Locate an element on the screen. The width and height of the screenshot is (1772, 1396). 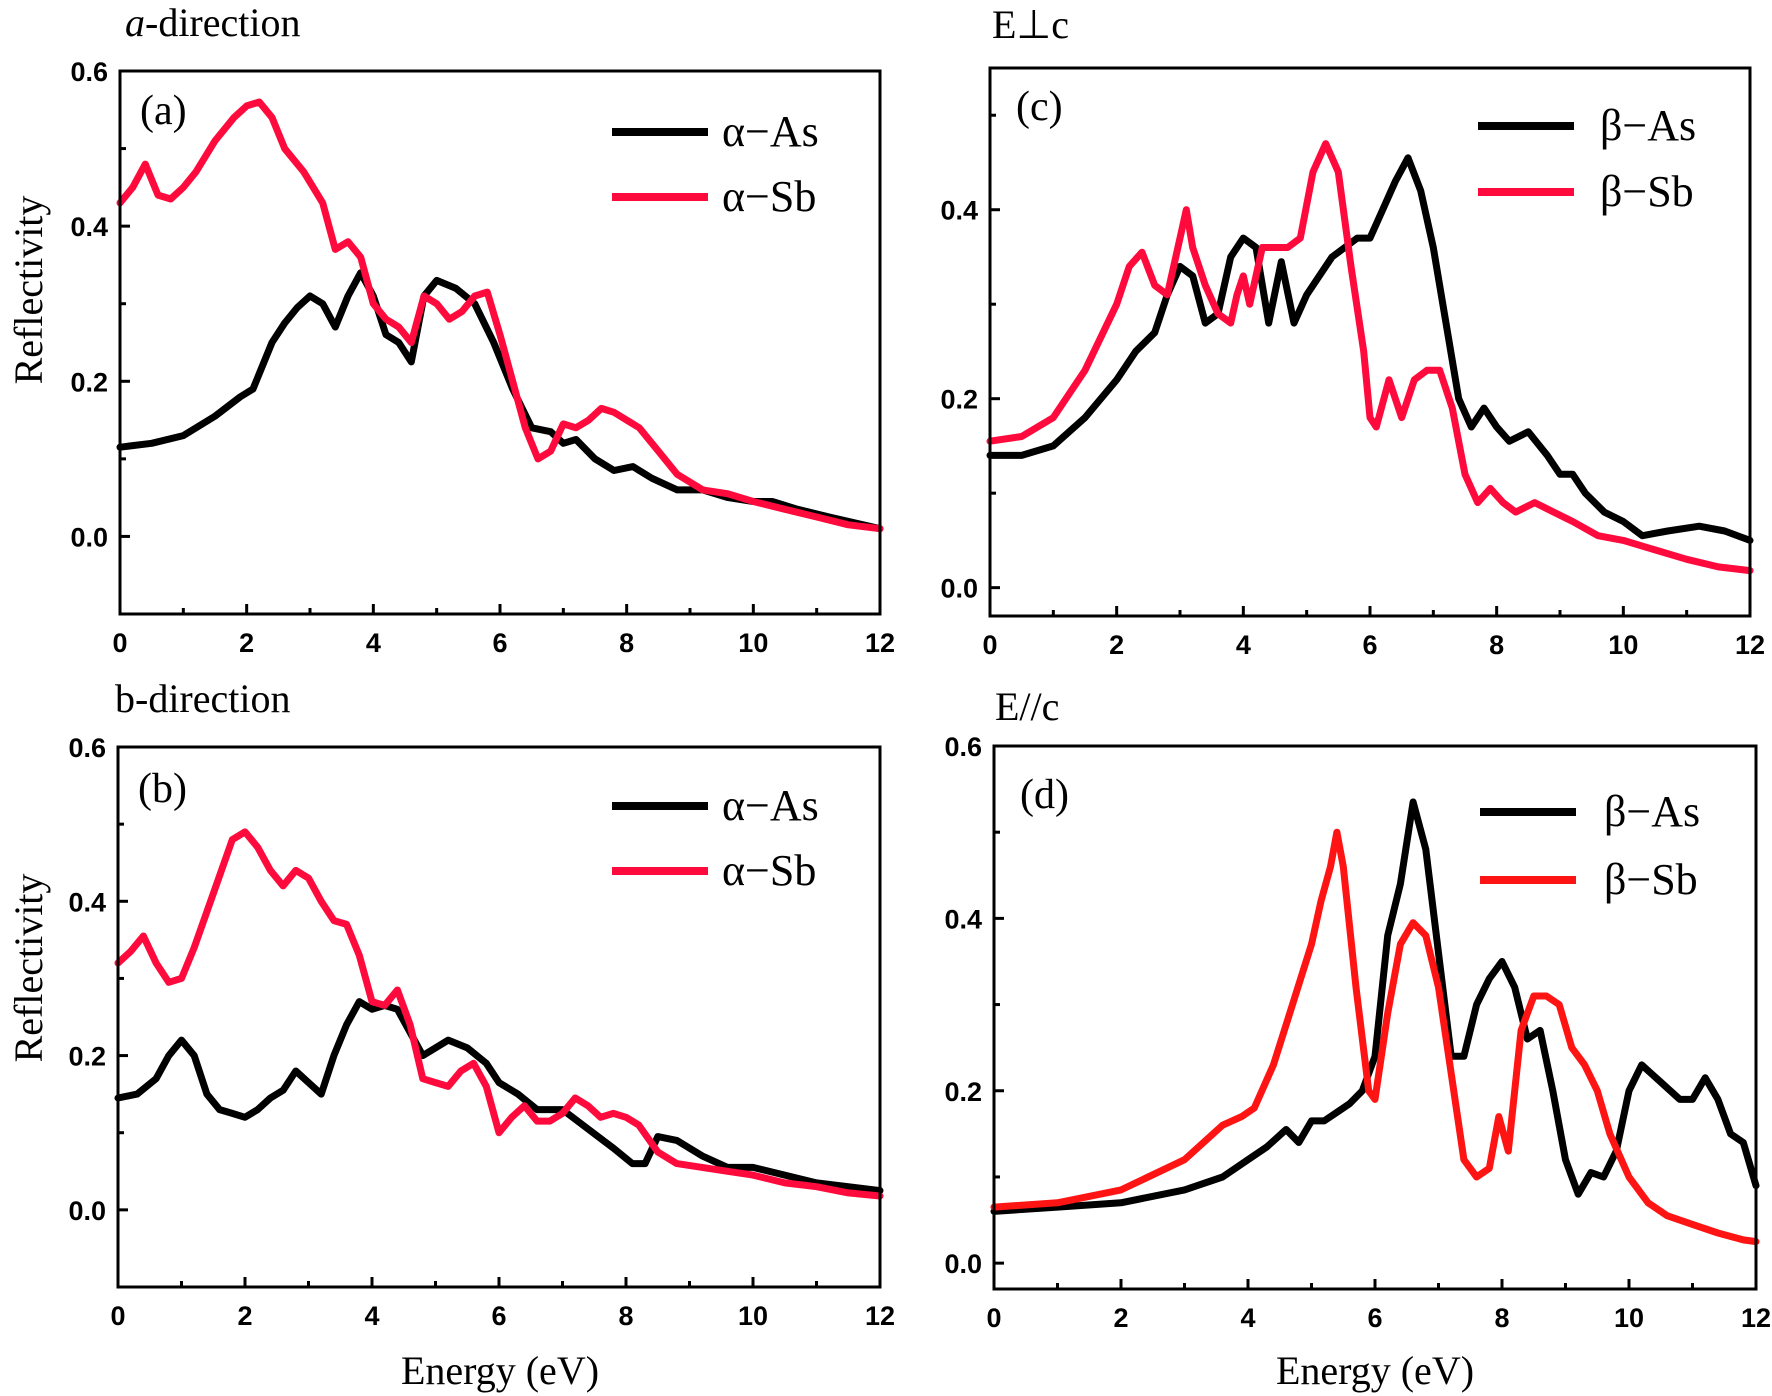
panel-d-xtick-label: 12 is located at coordinates (1756, 1318).